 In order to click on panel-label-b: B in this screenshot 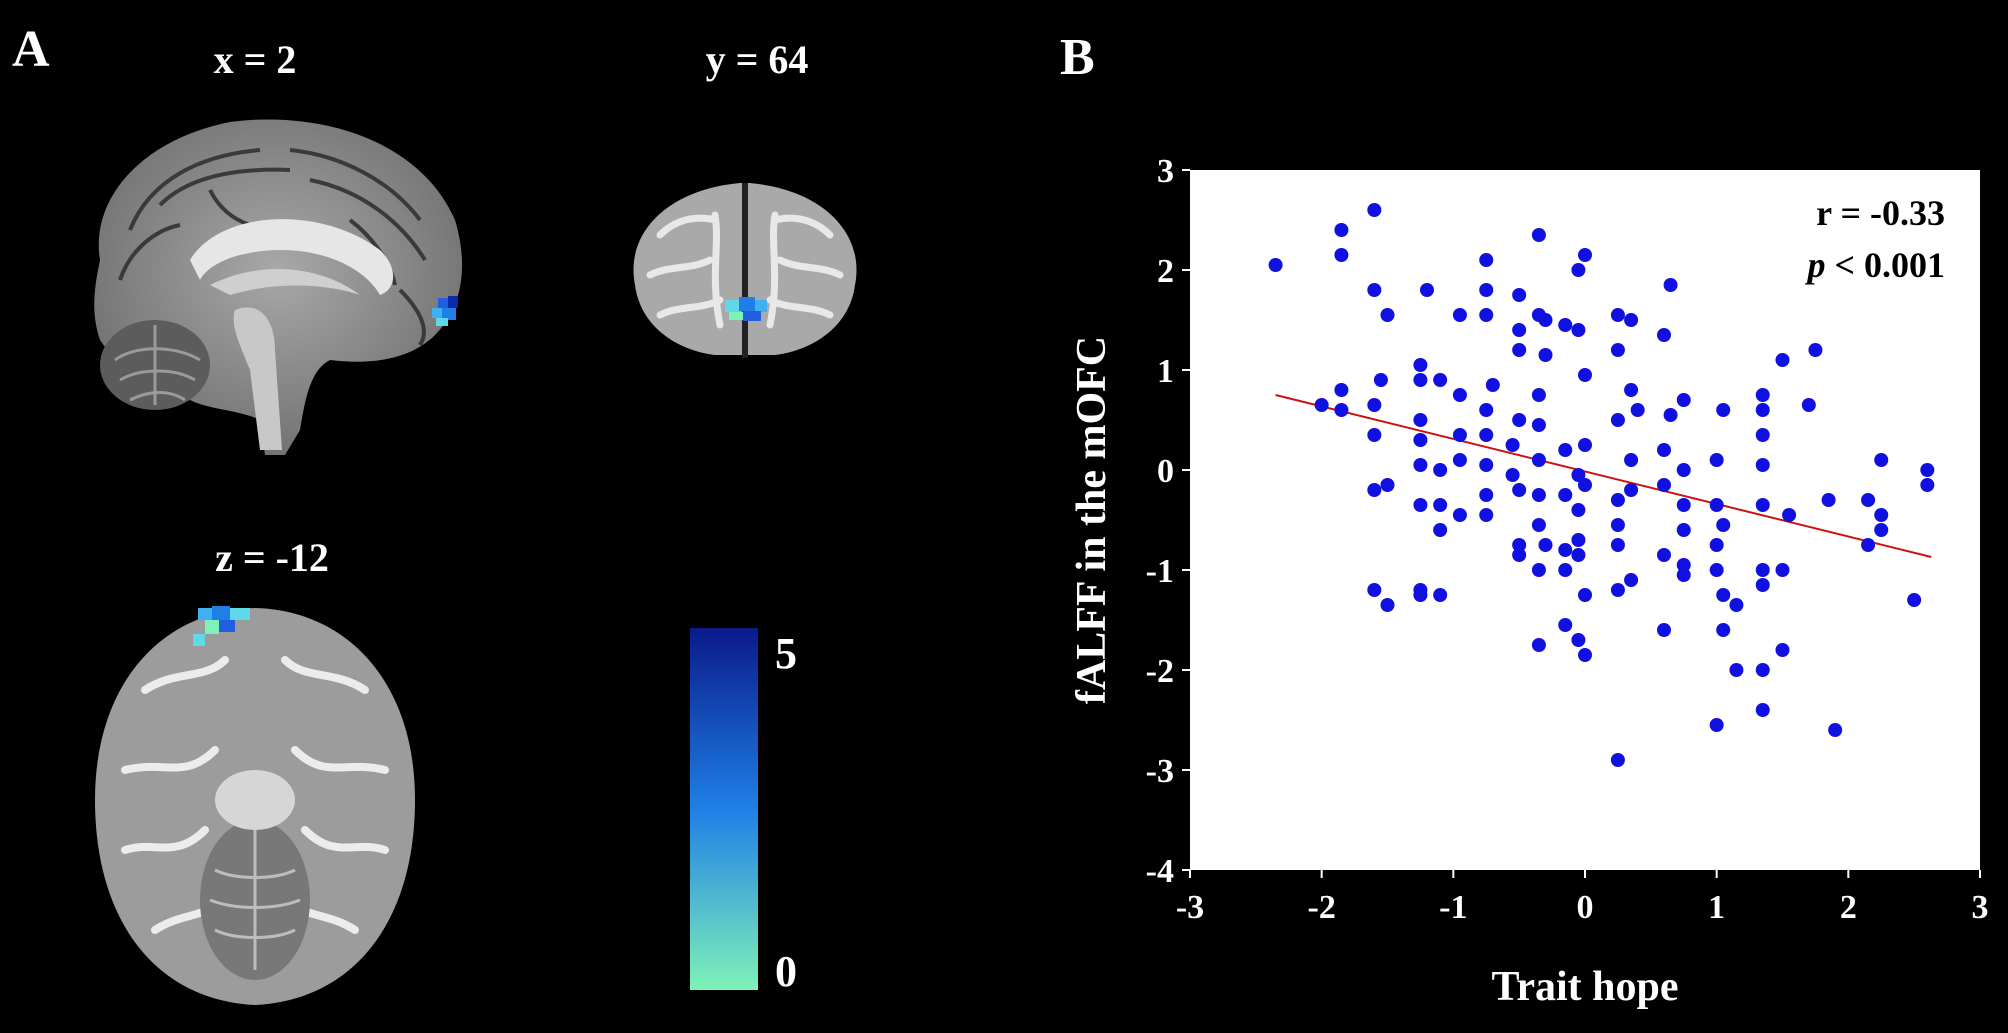, I will do `click(1077, 57)`.